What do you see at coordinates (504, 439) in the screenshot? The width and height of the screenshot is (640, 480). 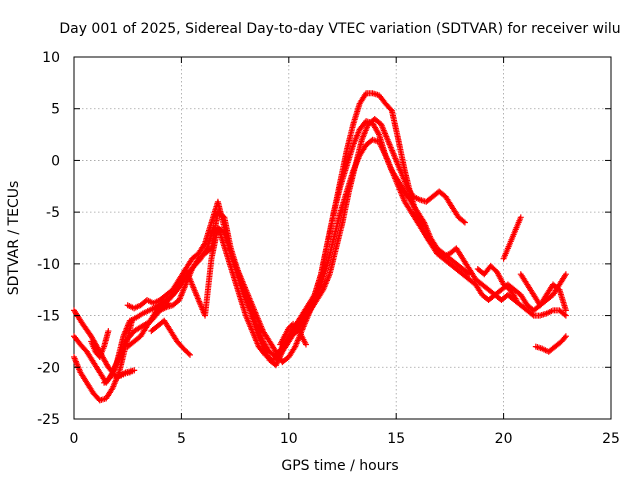 I see `x-tick-label: 20` at bounding box center [504, 439].